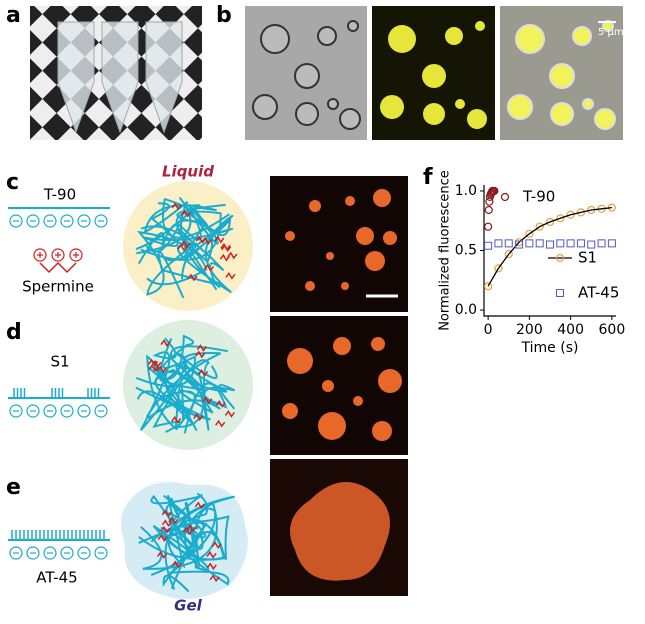 This screenshot has height=624, width=645. What do you see at coordinates (488, 330) in the screenshot?
I see `x-tick-label: 0` at bounding box center [488, 330].